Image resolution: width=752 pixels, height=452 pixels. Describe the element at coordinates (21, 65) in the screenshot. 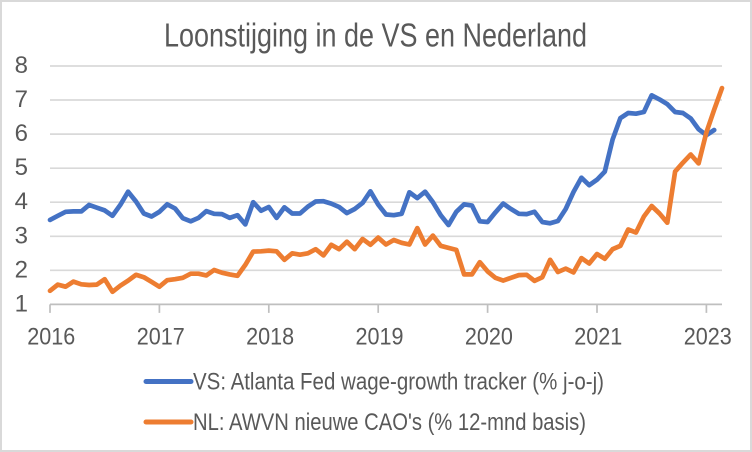

I see `svg-text: 8` at that location.